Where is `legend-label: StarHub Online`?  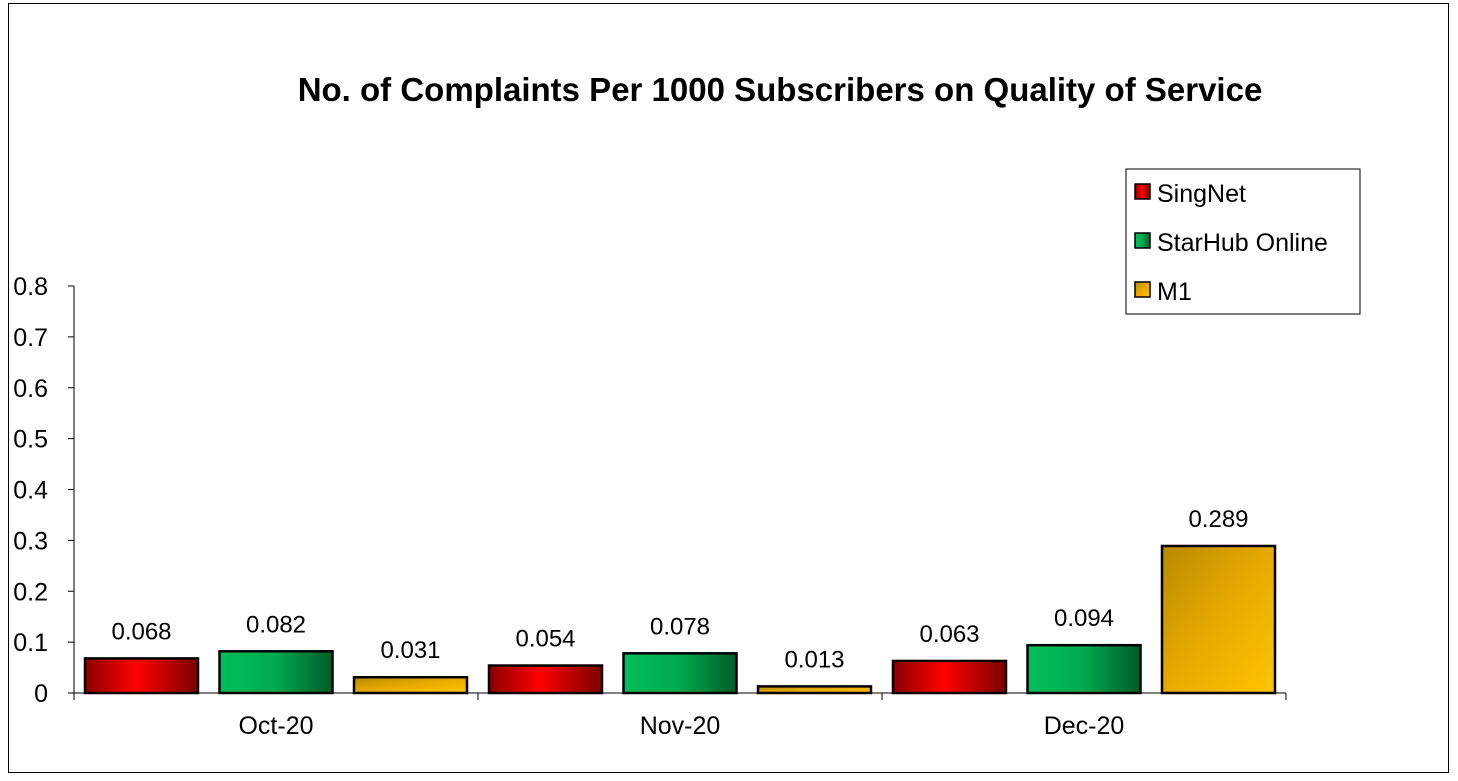 legend-label: StarHub Online is located at coordinates (1242, 243).